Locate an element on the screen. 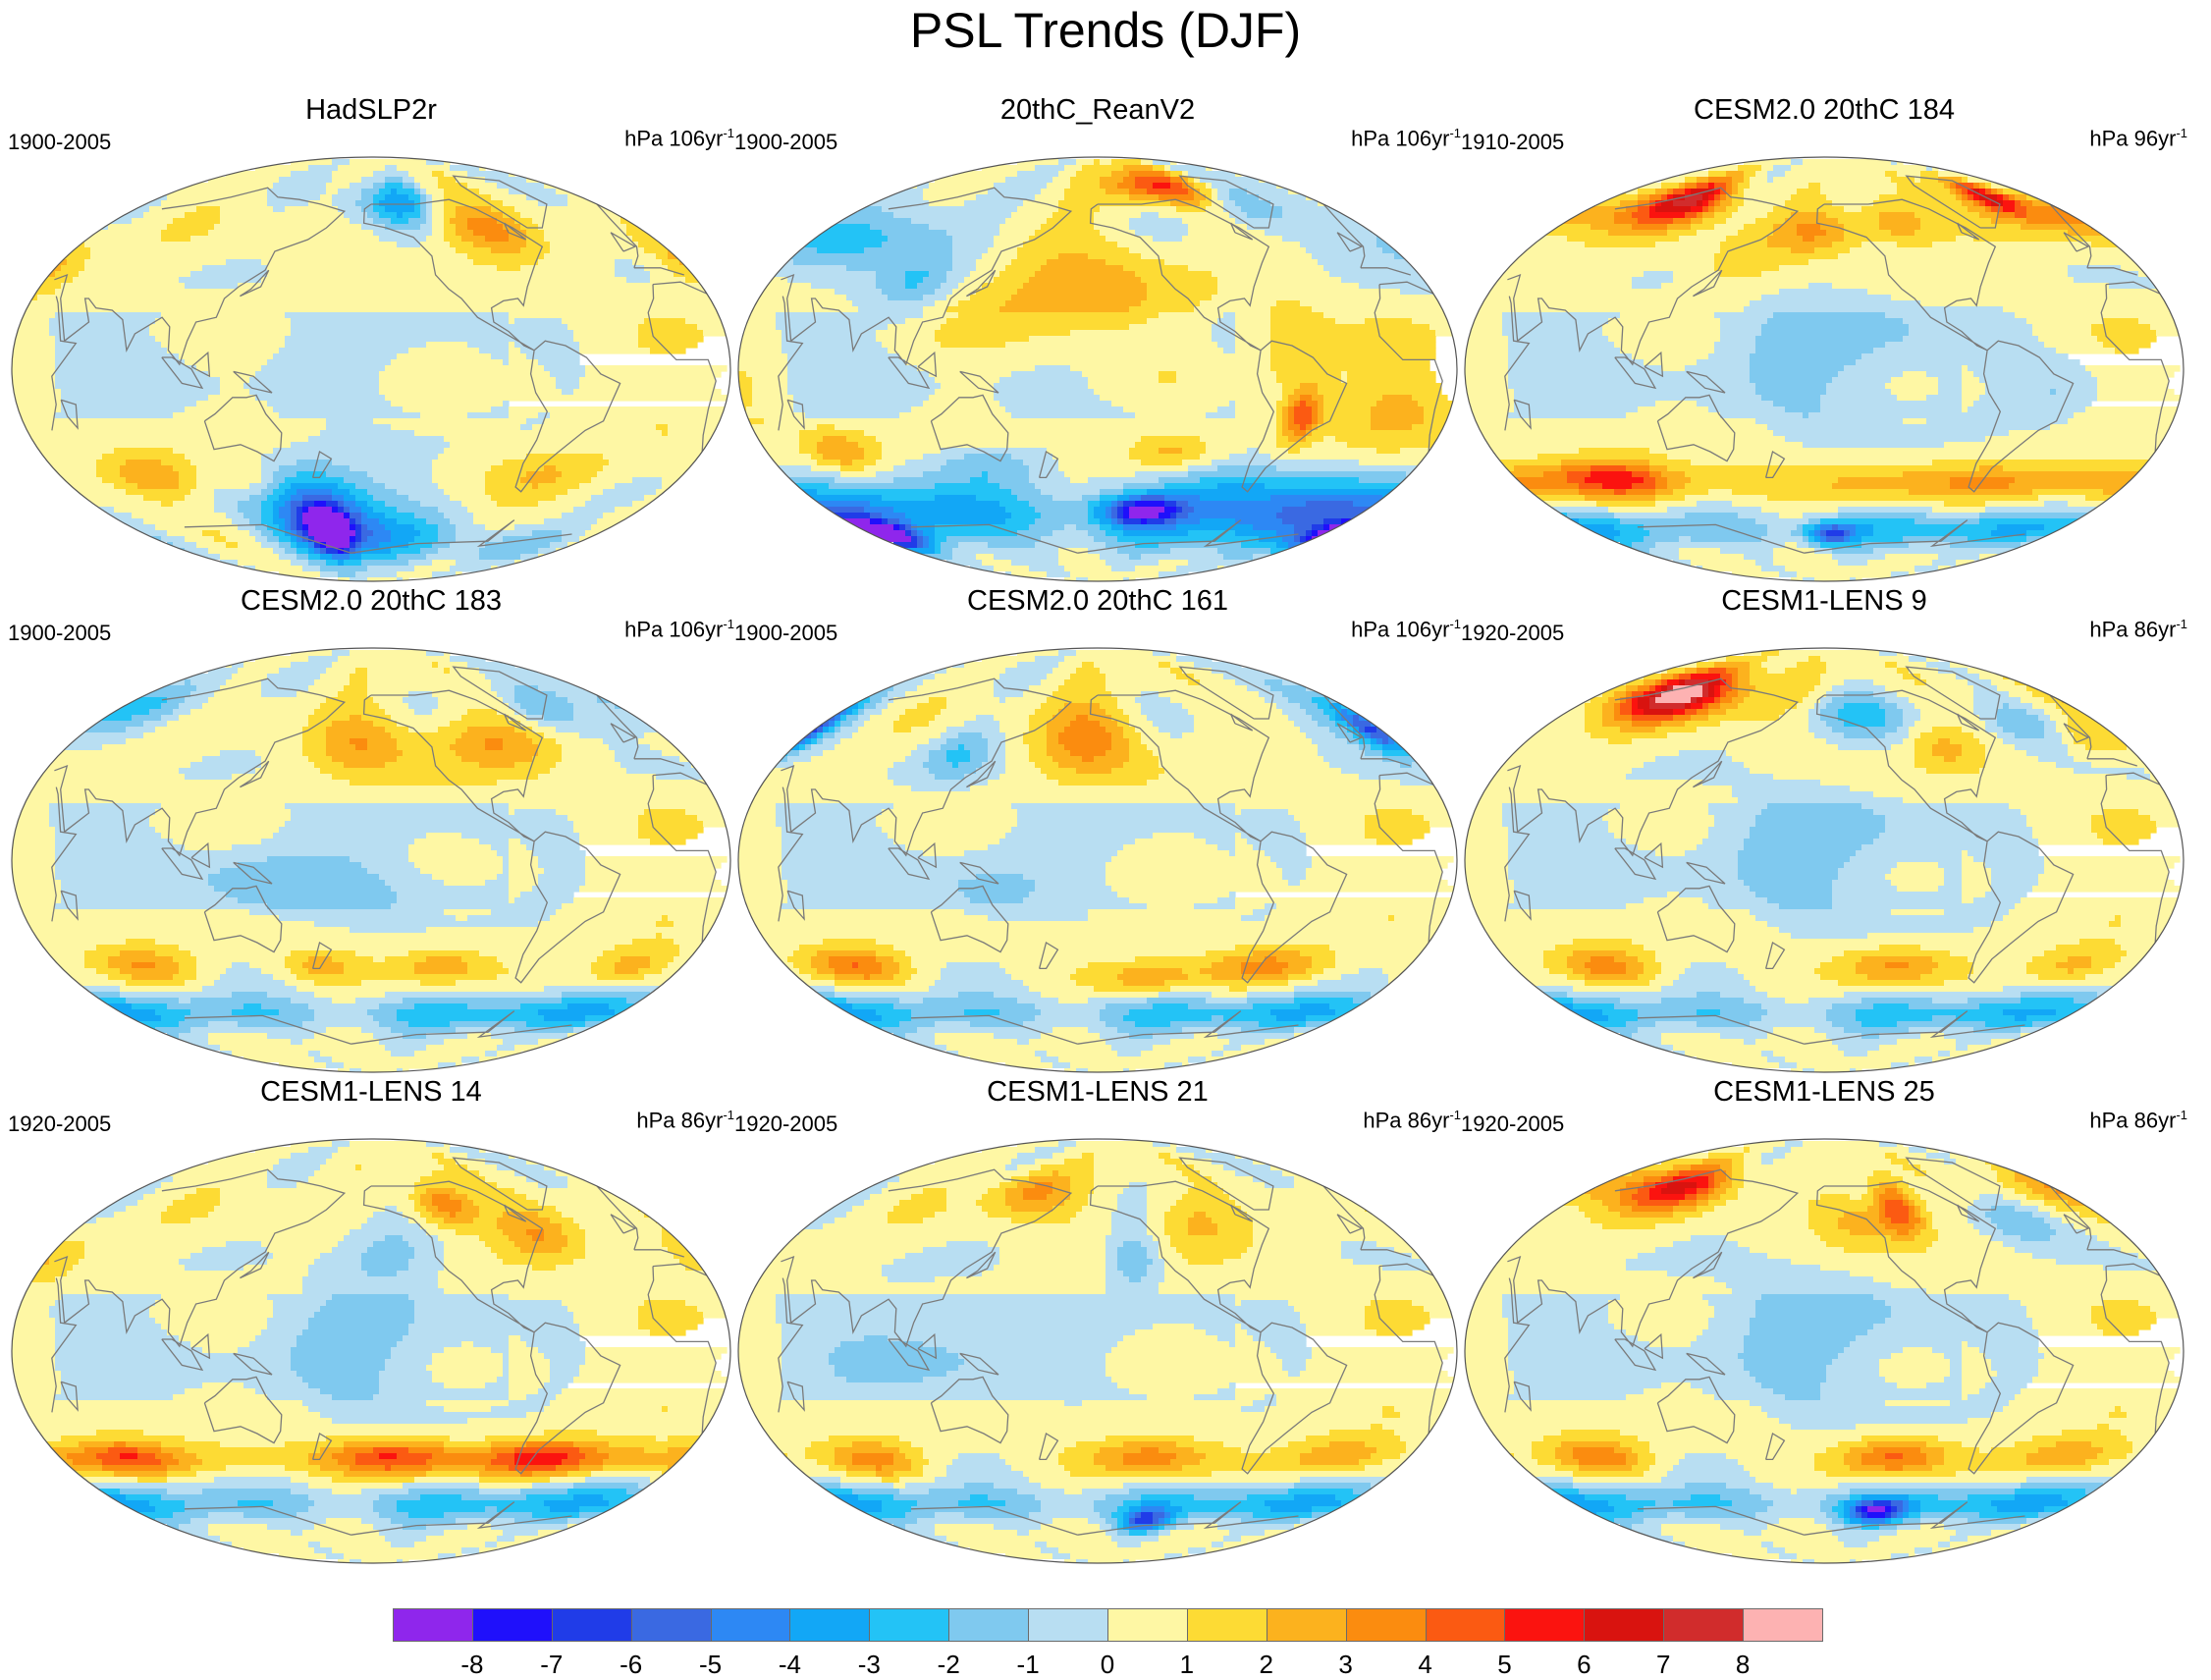 This screenshot has width=2211, height=1680. colorbar-tick-label: 4 is located at coordinates (1425, 1665).